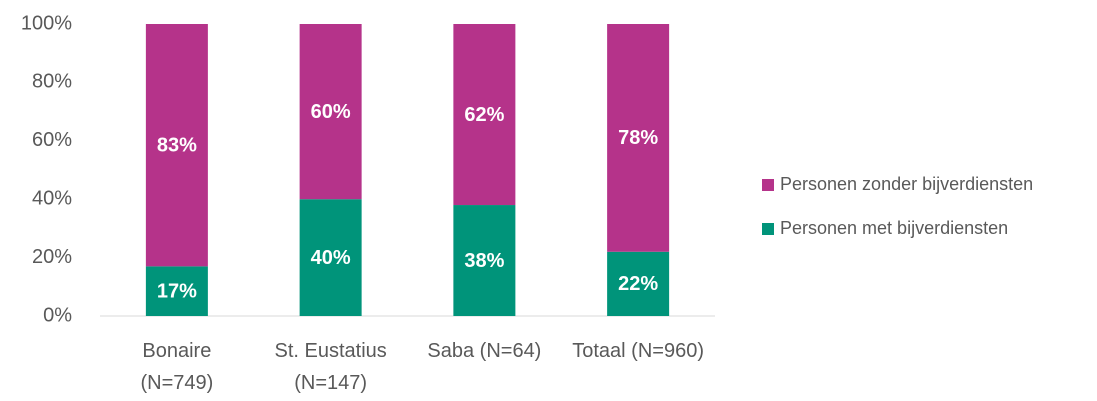  I want to click on y-tick-label: 80%, so click(52, 82).